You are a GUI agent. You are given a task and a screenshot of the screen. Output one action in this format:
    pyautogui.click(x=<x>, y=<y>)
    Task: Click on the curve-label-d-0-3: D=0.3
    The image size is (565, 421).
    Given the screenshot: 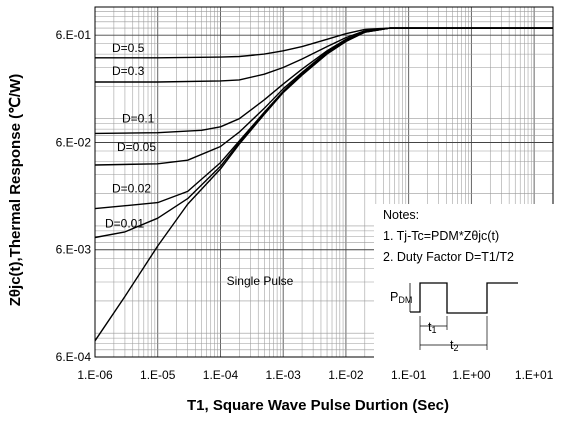 What is the action you would take?
    pyautogui.click(x=128, y=71)
    